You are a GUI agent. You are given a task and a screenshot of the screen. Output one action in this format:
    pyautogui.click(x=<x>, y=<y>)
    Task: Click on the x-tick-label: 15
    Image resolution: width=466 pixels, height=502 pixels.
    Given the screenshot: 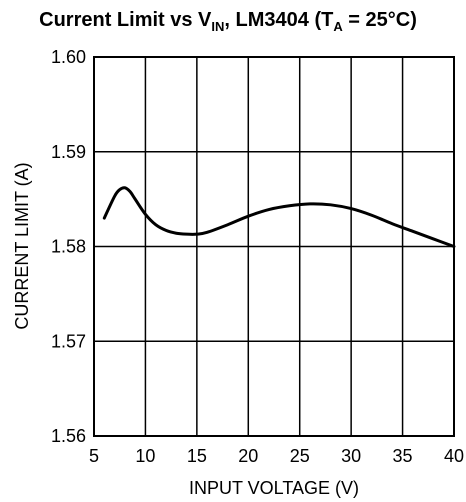 What is the action you would take?
    pyautogui.click(x=197, y=456)
    